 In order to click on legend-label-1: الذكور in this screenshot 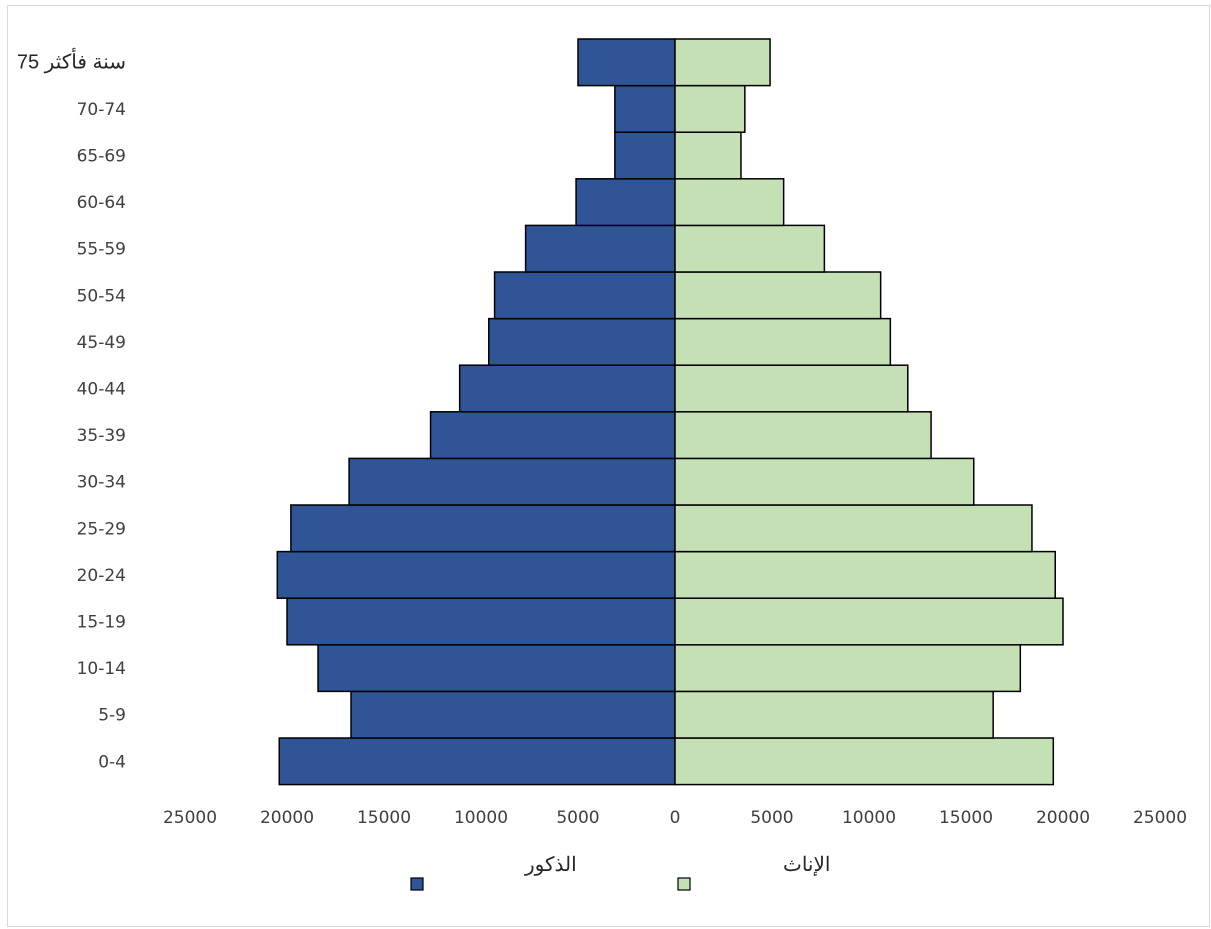, I will do `click(550, 865)`.